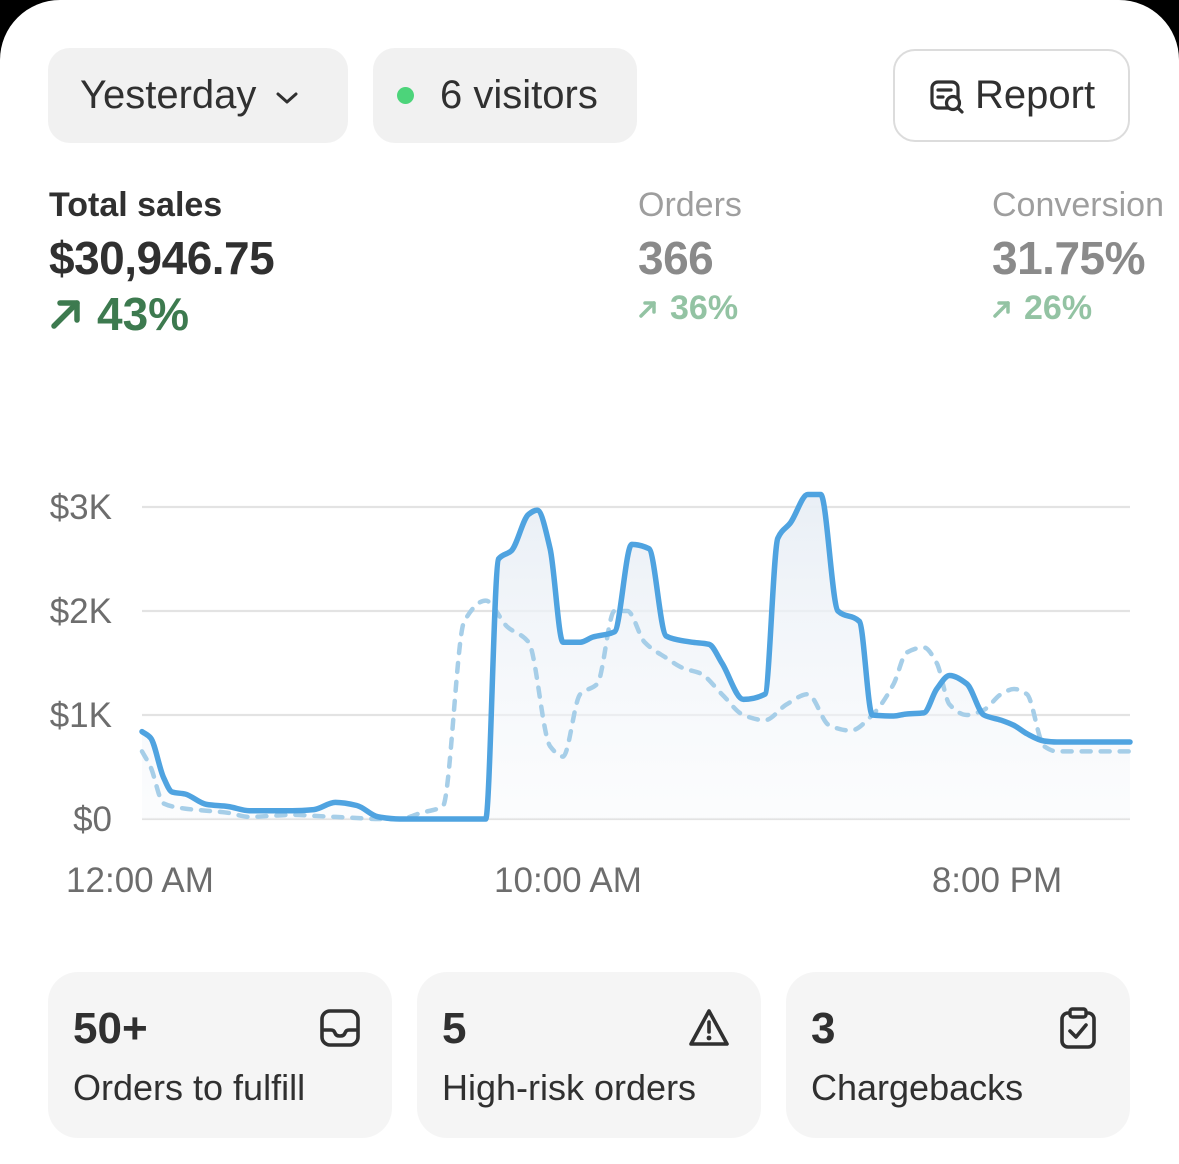 This screenshot has height=1164, width=1179. I want to click on metric-label: Orders, so click(690, 205).